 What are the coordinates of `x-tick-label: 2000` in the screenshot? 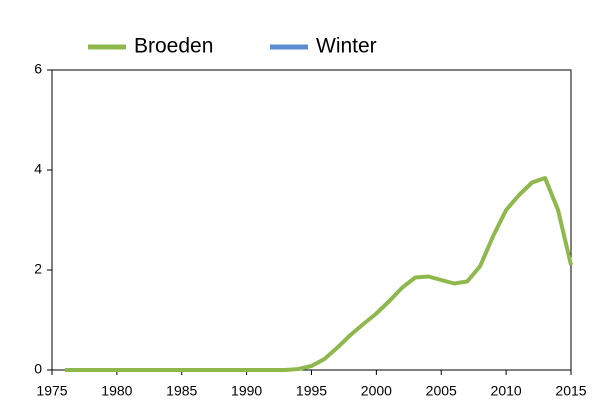 It's located at (376, 391).